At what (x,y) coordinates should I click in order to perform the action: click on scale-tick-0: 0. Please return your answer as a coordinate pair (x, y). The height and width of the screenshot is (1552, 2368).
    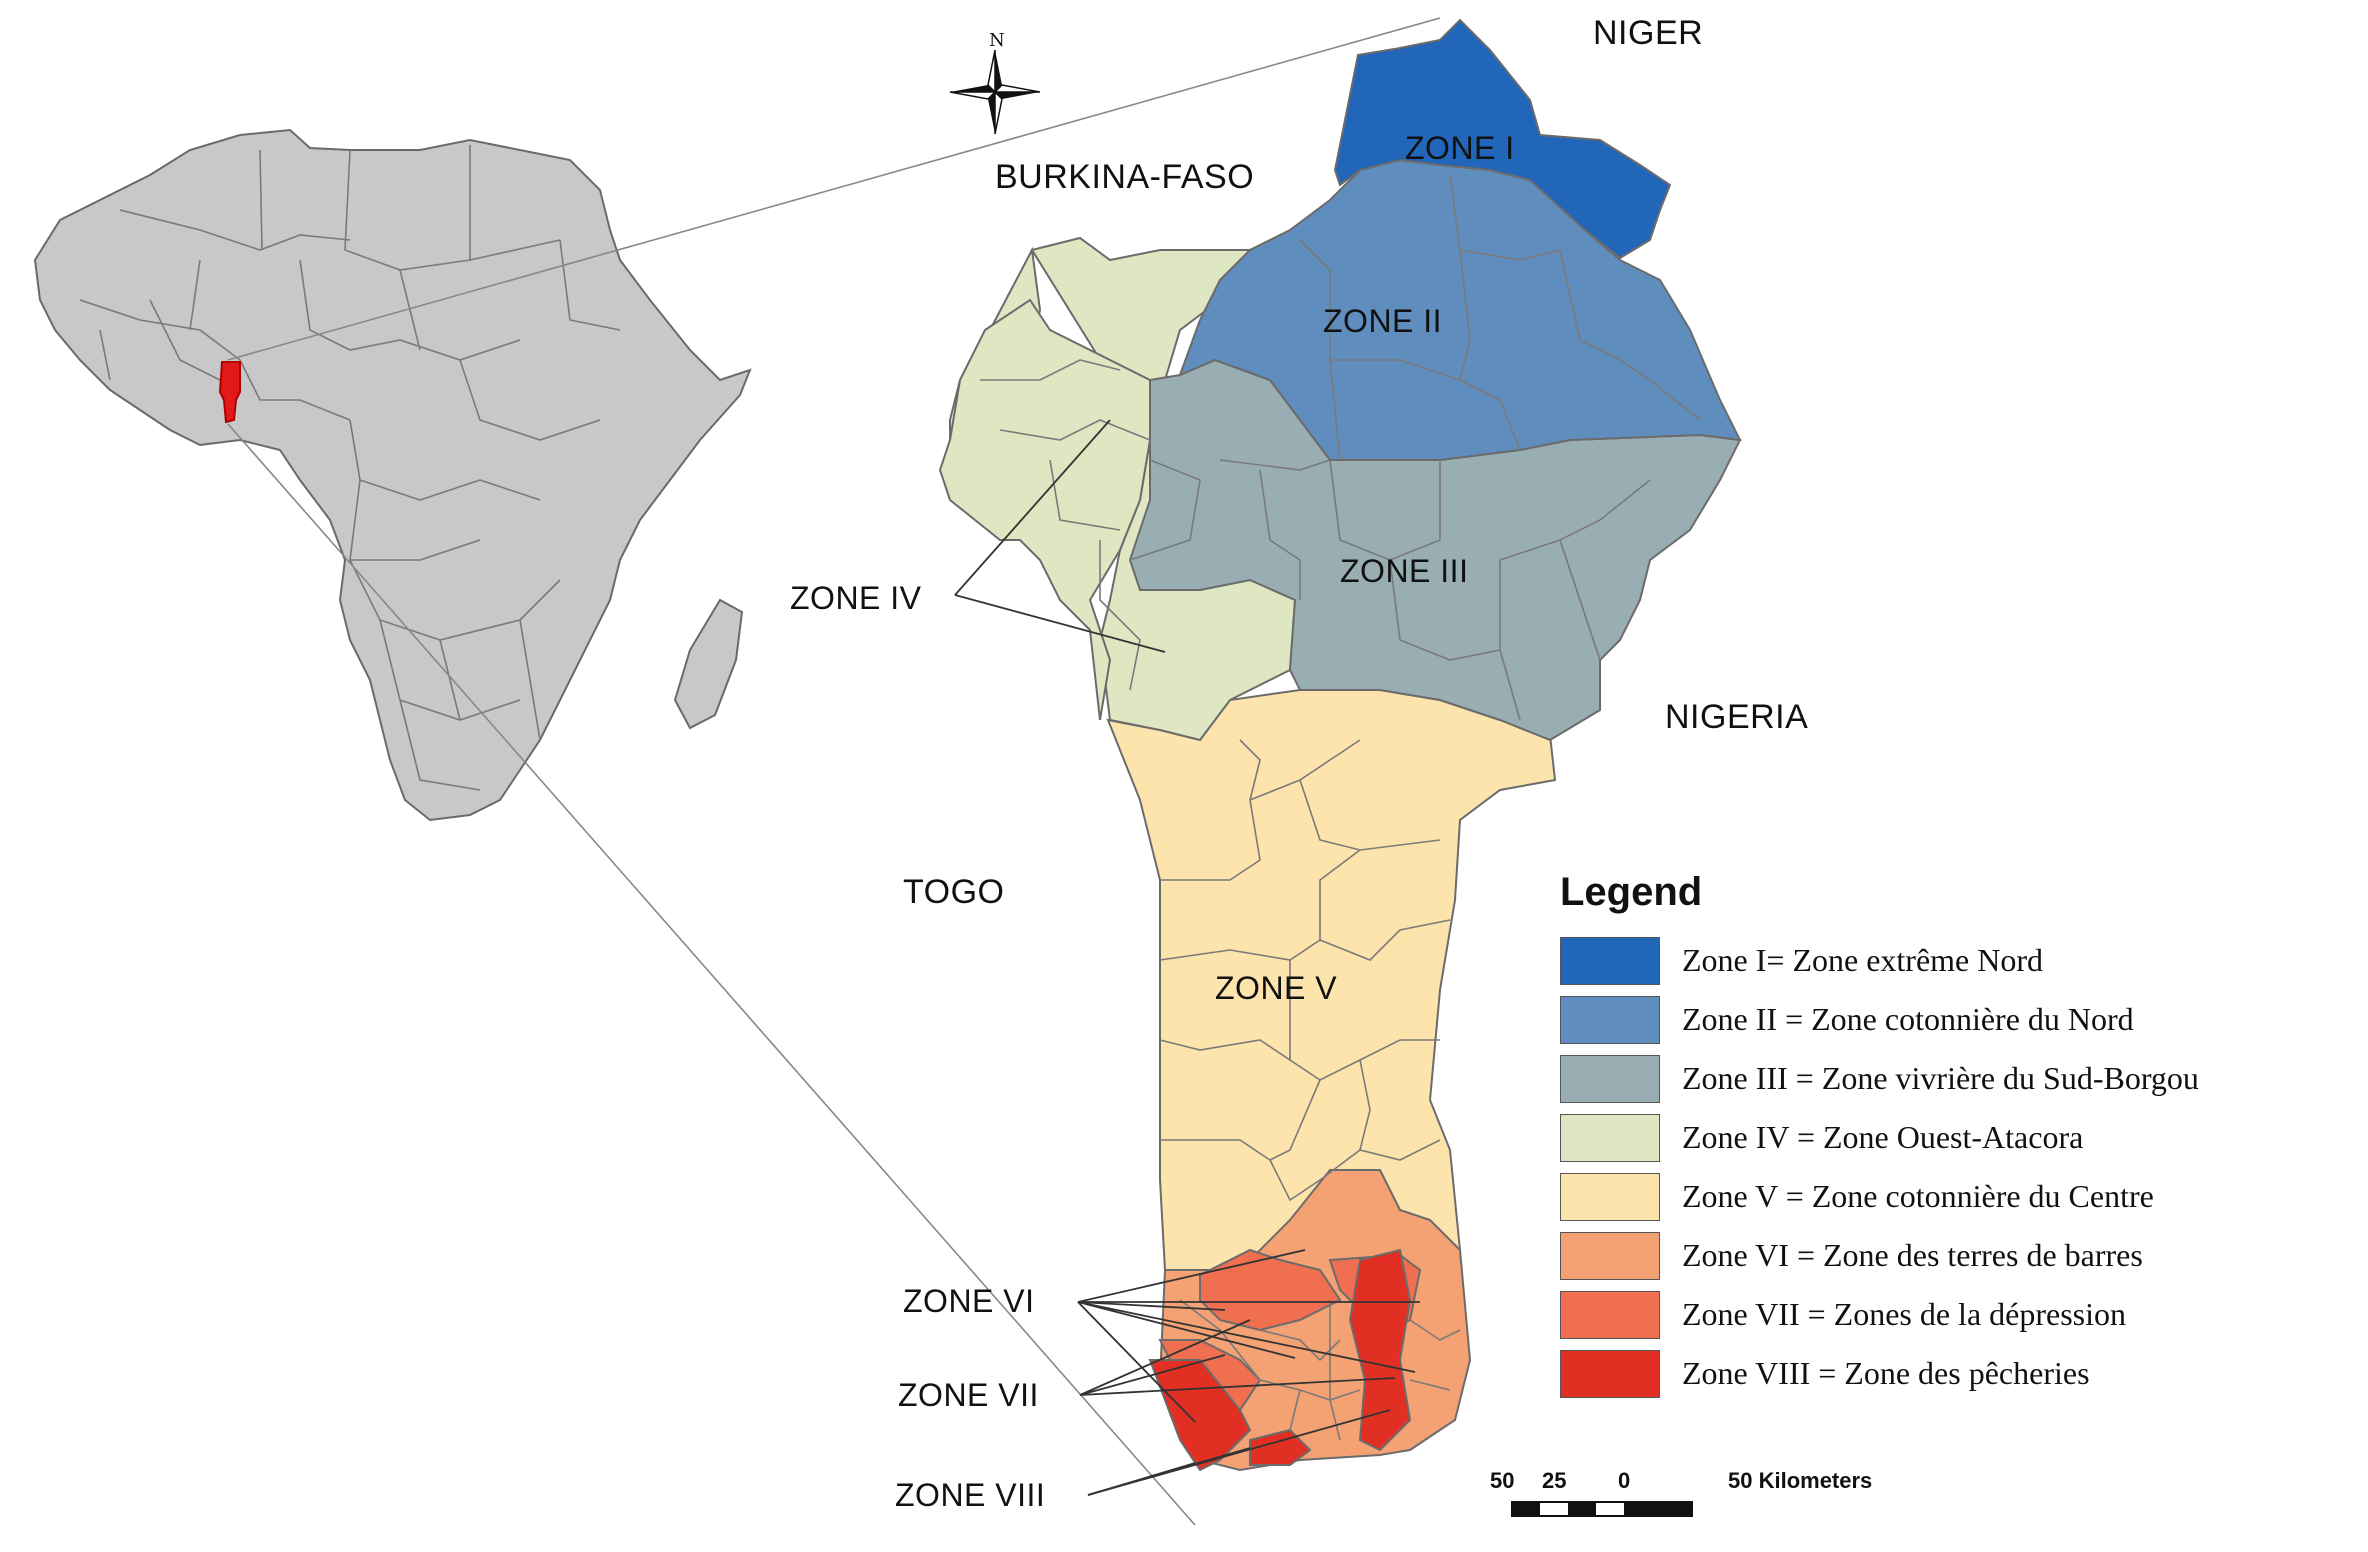
    Looking at the image, I should click on (1624, 1480).